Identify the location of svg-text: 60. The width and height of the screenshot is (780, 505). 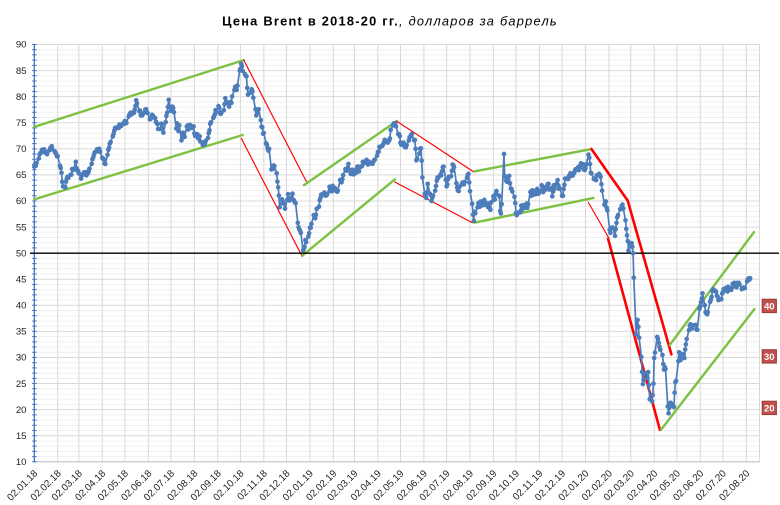
(21, 201).